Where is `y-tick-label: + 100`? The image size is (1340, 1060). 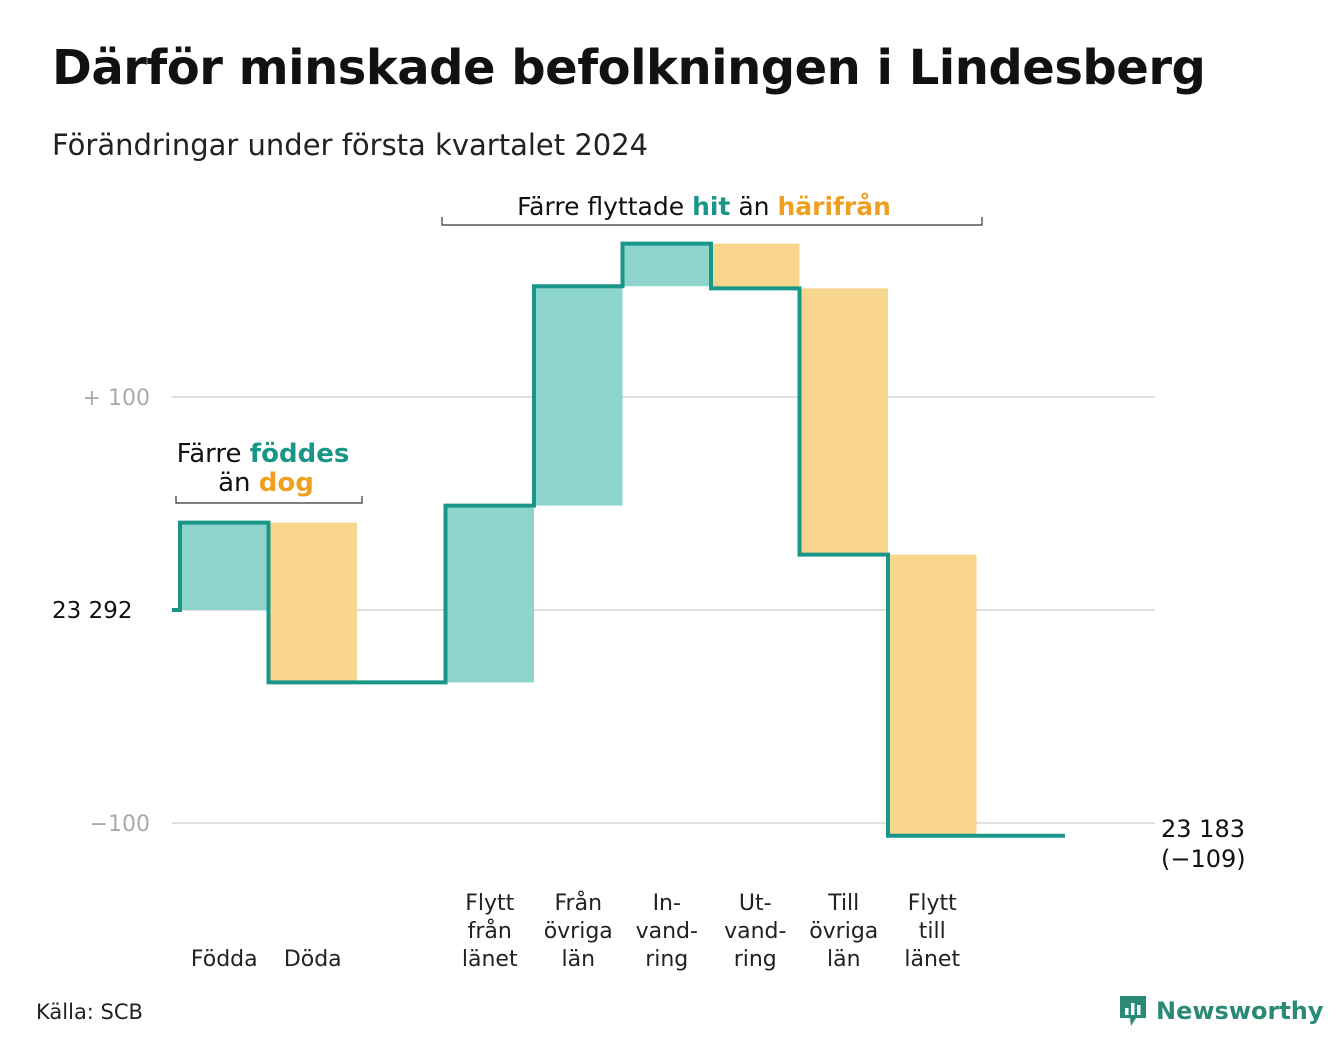 y-tick-label: + 100 is located at coordinates (116, 398).